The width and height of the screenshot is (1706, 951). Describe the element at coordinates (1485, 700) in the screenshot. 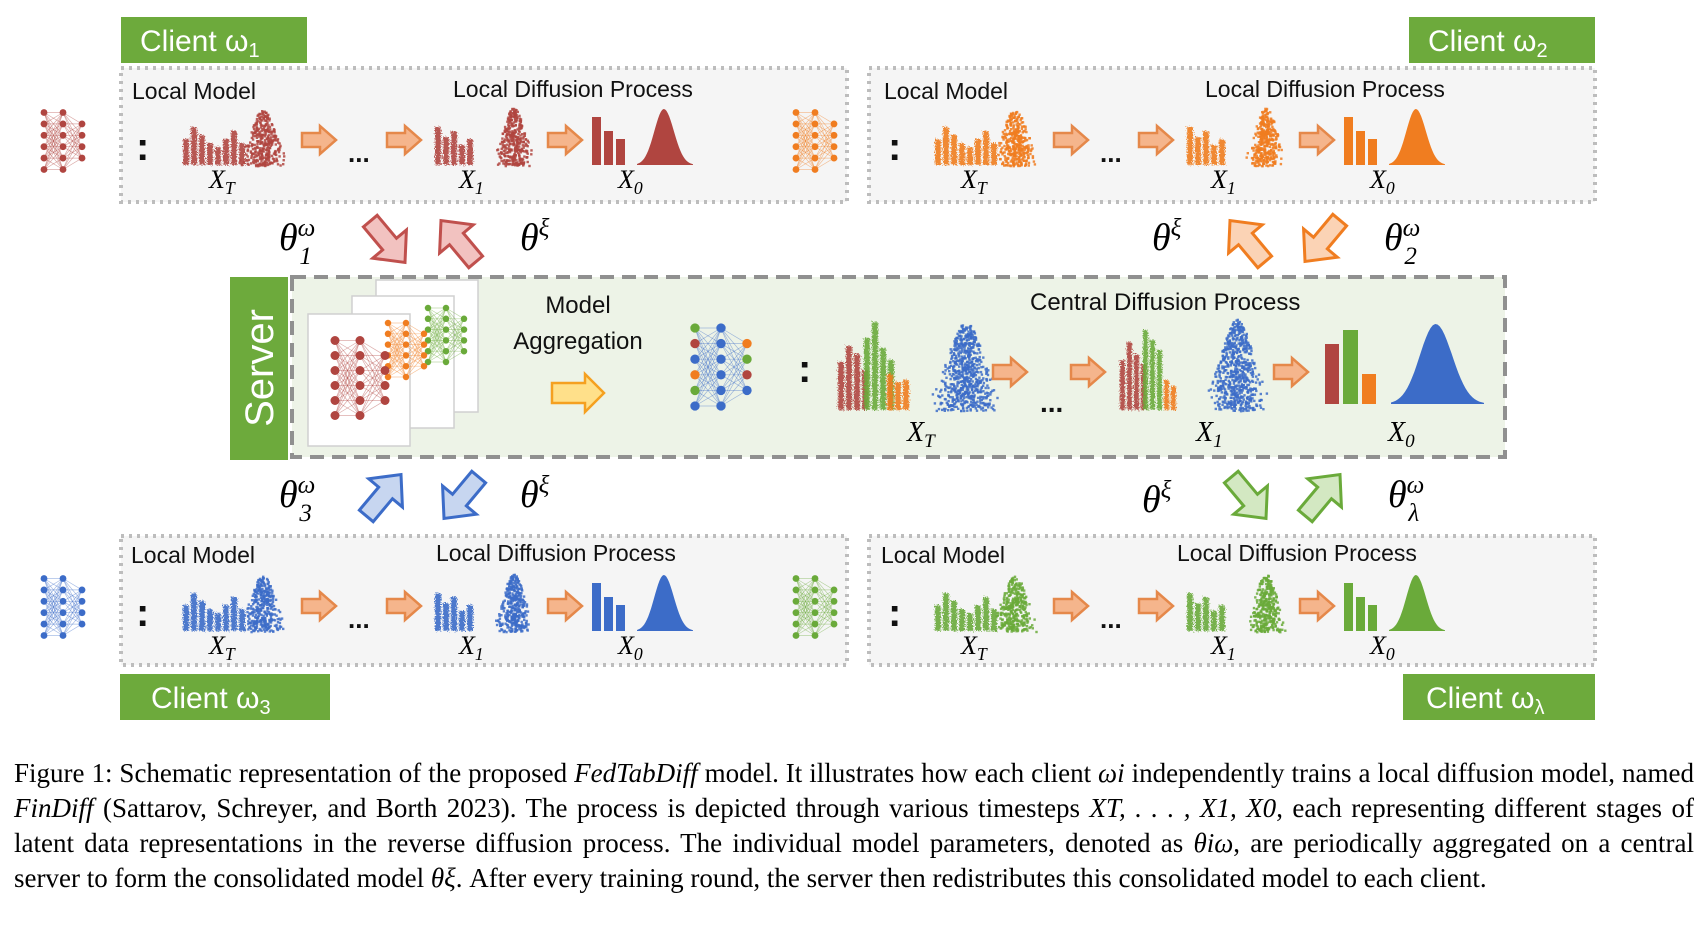

I see `svg-text: Client ωλ` at that location.